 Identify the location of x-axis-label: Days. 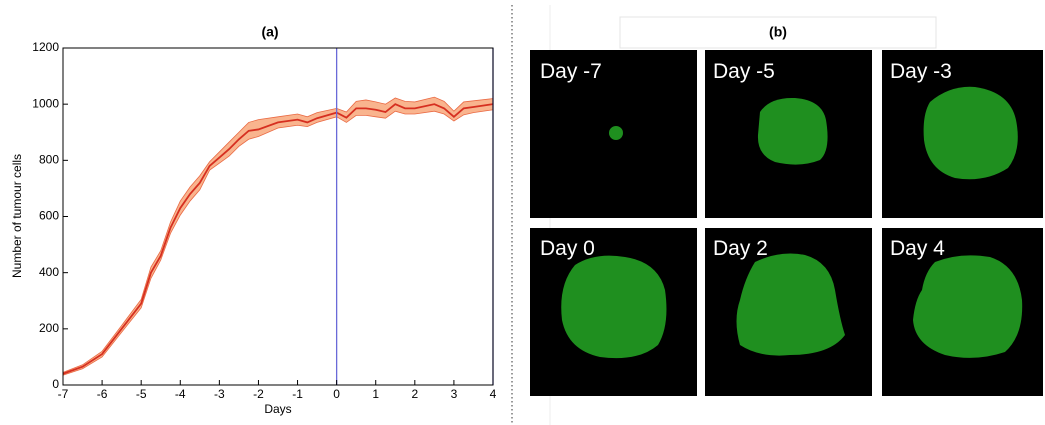
(277, 409).